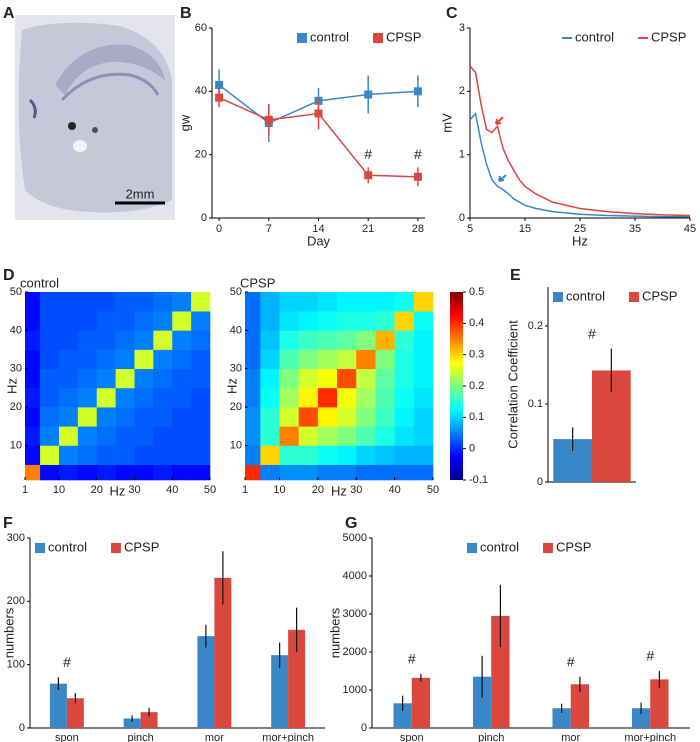  What do you see at coordinates (433, 490) in the screenshot?
I see `x-tick-label: 50` at bounding box center [433, 490].